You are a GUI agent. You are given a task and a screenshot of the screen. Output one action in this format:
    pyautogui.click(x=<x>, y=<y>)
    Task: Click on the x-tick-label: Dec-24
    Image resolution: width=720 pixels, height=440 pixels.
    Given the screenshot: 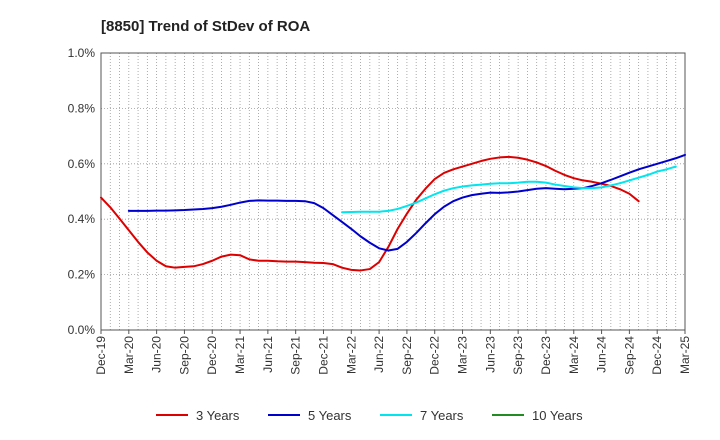 What is the action you would take?
    pyautogui.click(x=657, y=355)
    